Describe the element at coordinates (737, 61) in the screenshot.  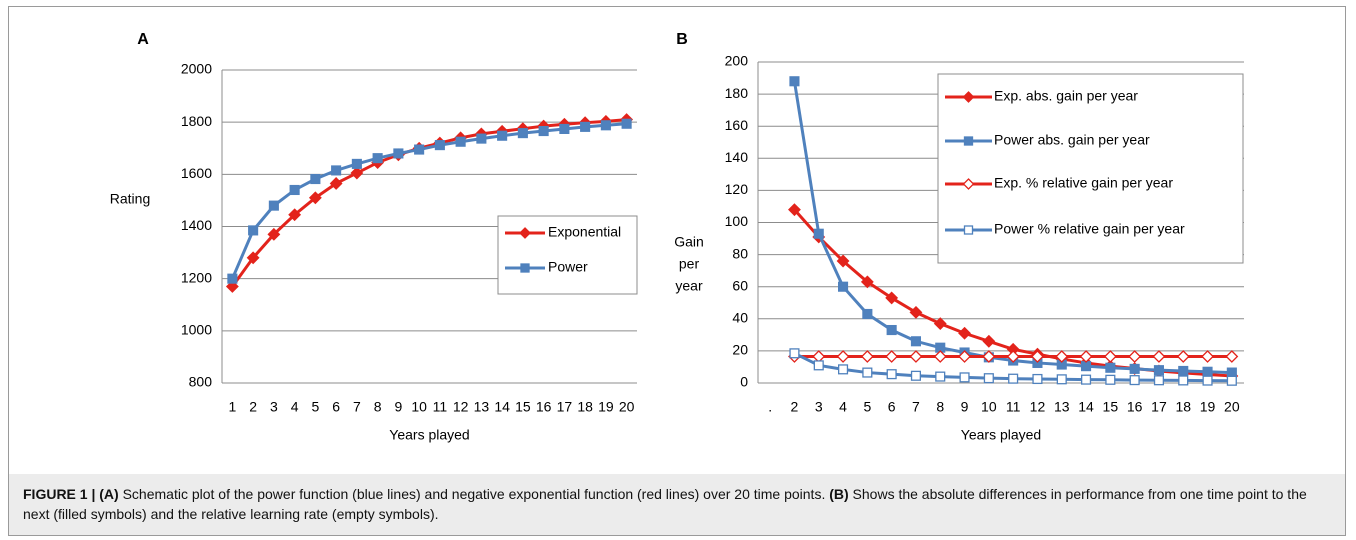
I see `y-tick-label: 200` at that location.